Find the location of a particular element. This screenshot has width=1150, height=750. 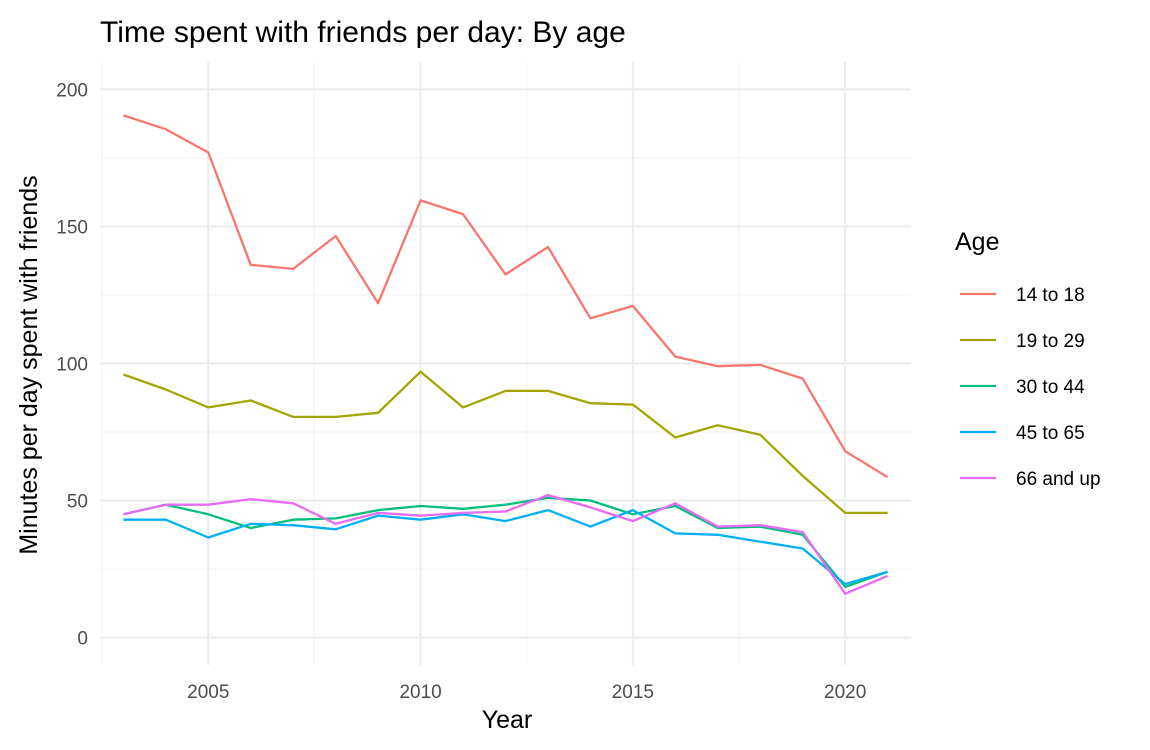

y-tick-label: 0 is located at coordinates (82, 639).